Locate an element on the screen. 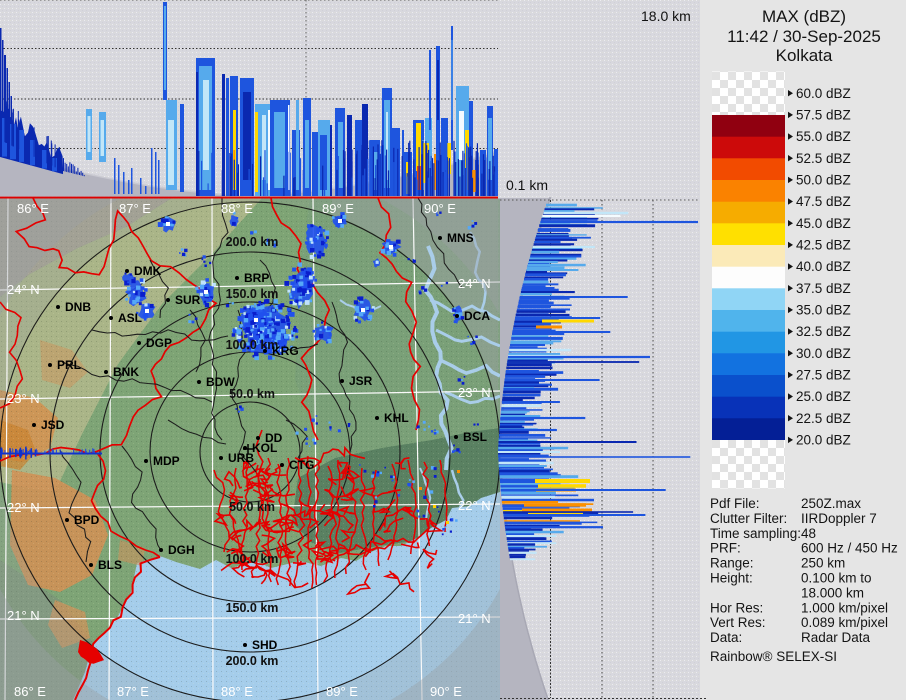  svg-text: BLS is located at coordinates (110, 565).